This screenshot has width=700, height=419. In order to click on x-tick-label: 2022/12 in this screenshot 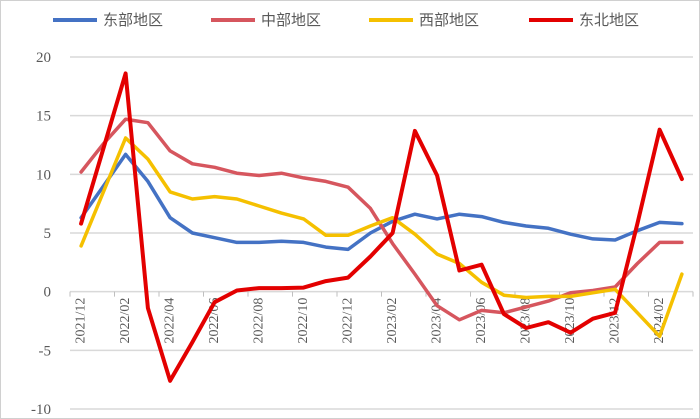, I will do `click(348, 321)`.